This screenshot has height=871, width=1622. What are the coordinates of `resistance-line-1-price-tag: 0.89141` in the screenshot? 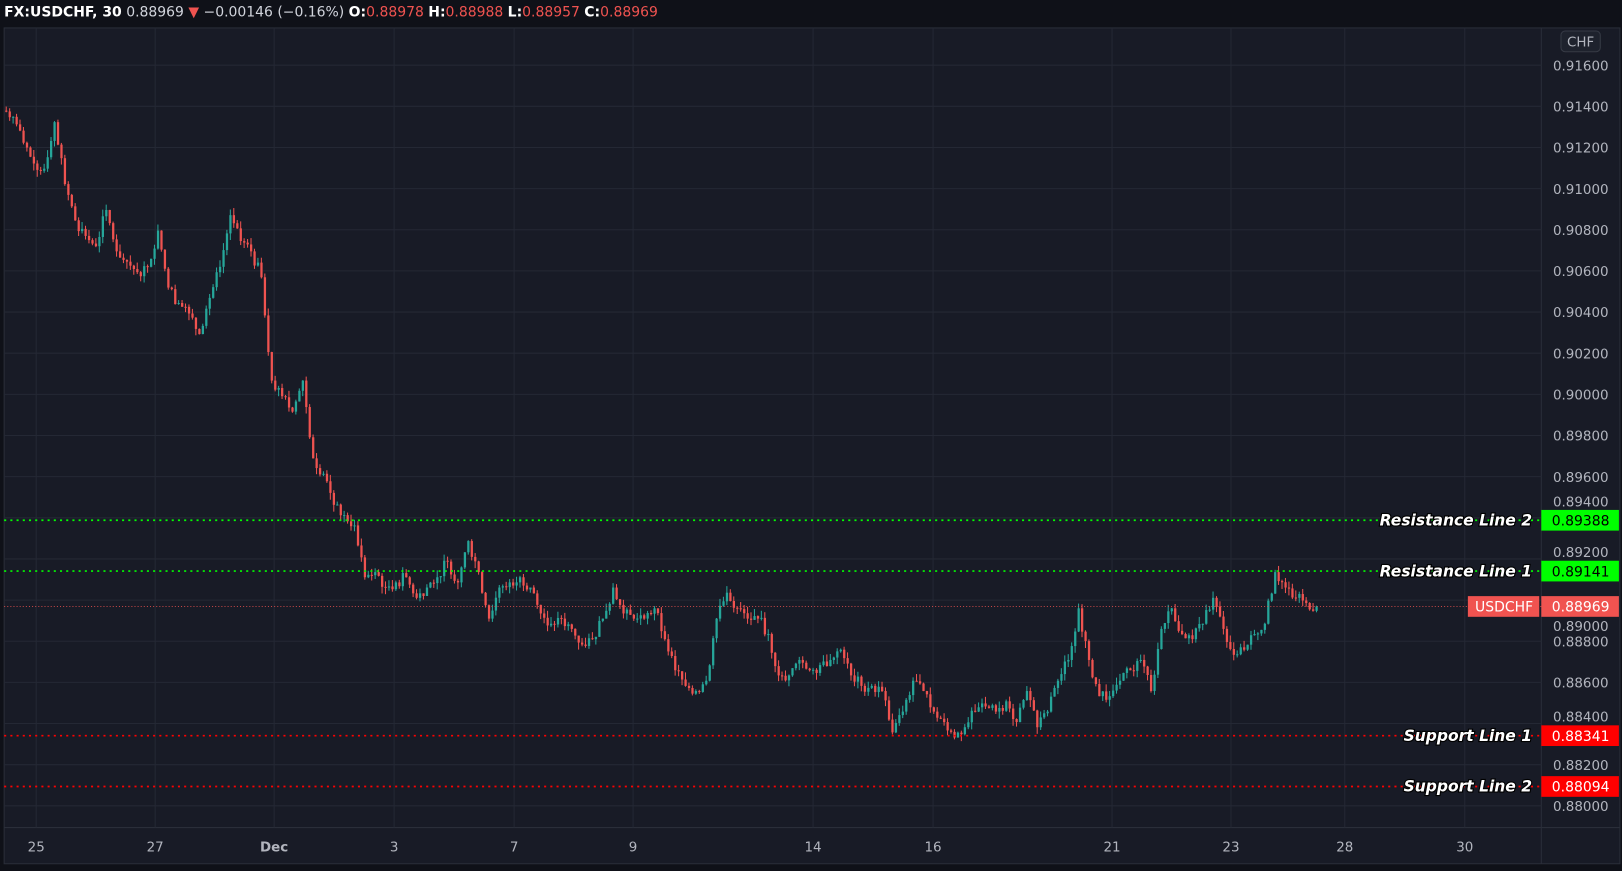 It's located at (1580, 571).